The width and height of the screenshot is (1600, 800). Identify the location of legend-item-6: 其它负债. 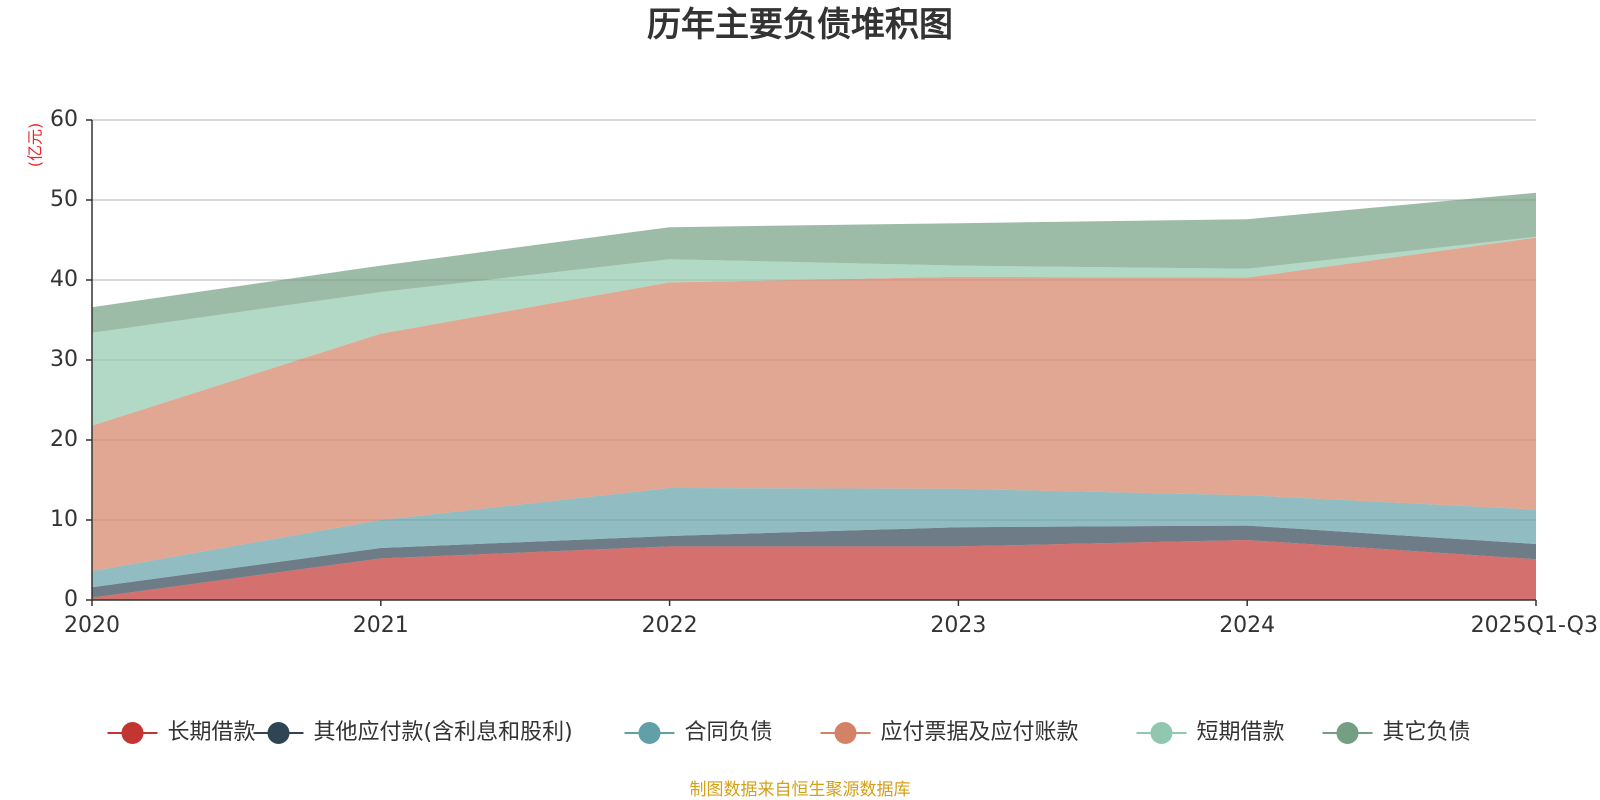
(1396, 732).